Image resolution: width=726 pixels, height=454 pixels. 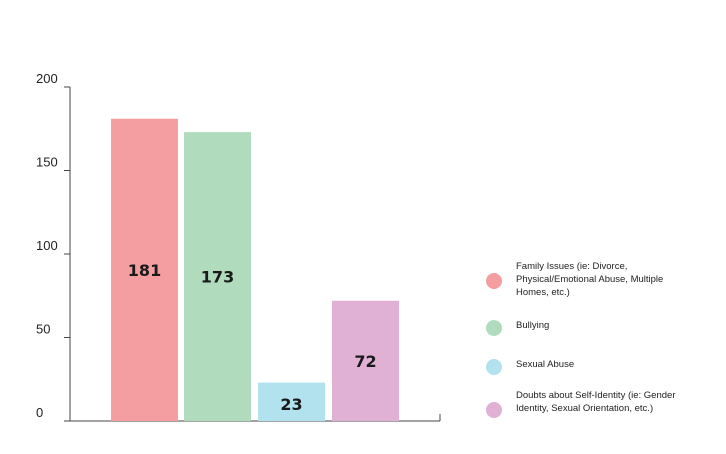 What do you see at coordinates (533, 325) in the screenshot?
I see `legend-label: Bullying` at bounding box center [533, 325].